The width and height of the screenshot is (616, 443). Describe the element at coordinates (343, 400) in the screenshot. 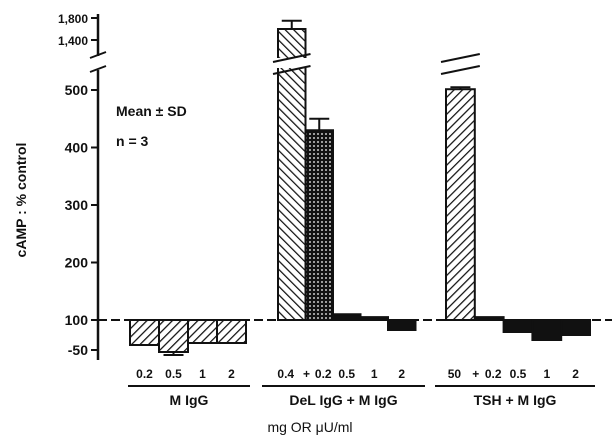

I see `group-label: DeL IgG + M IgG` at that location.